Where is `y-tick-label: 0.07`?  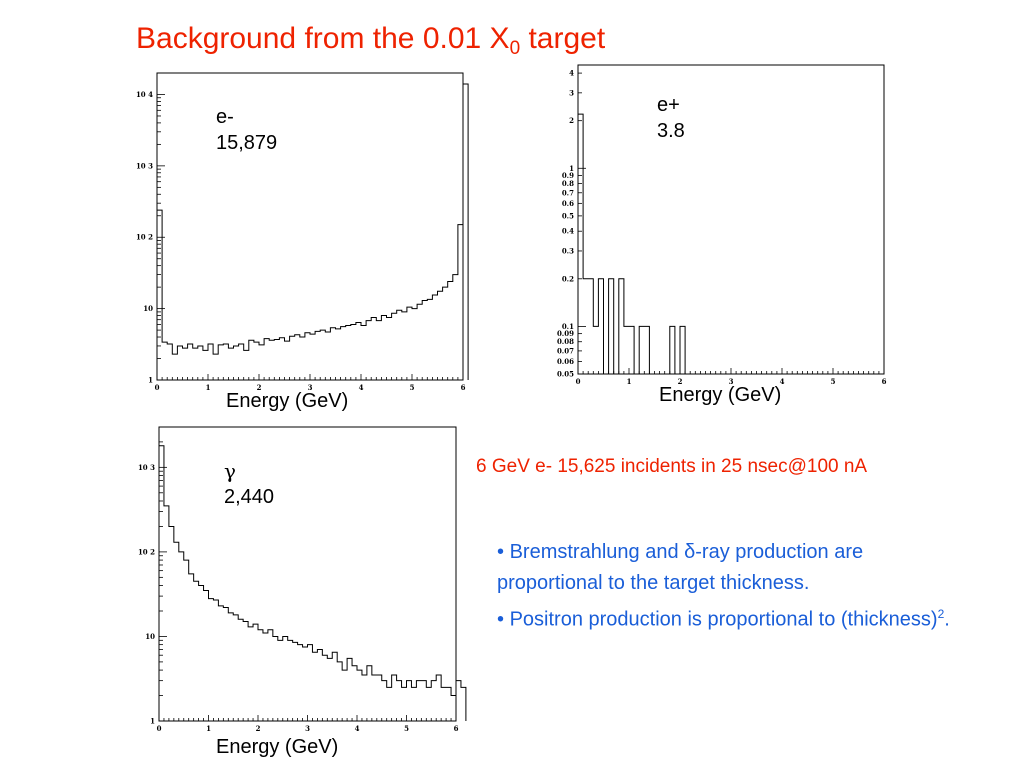 y-tick-label: 0.07 is located at coordinates (565, 350).